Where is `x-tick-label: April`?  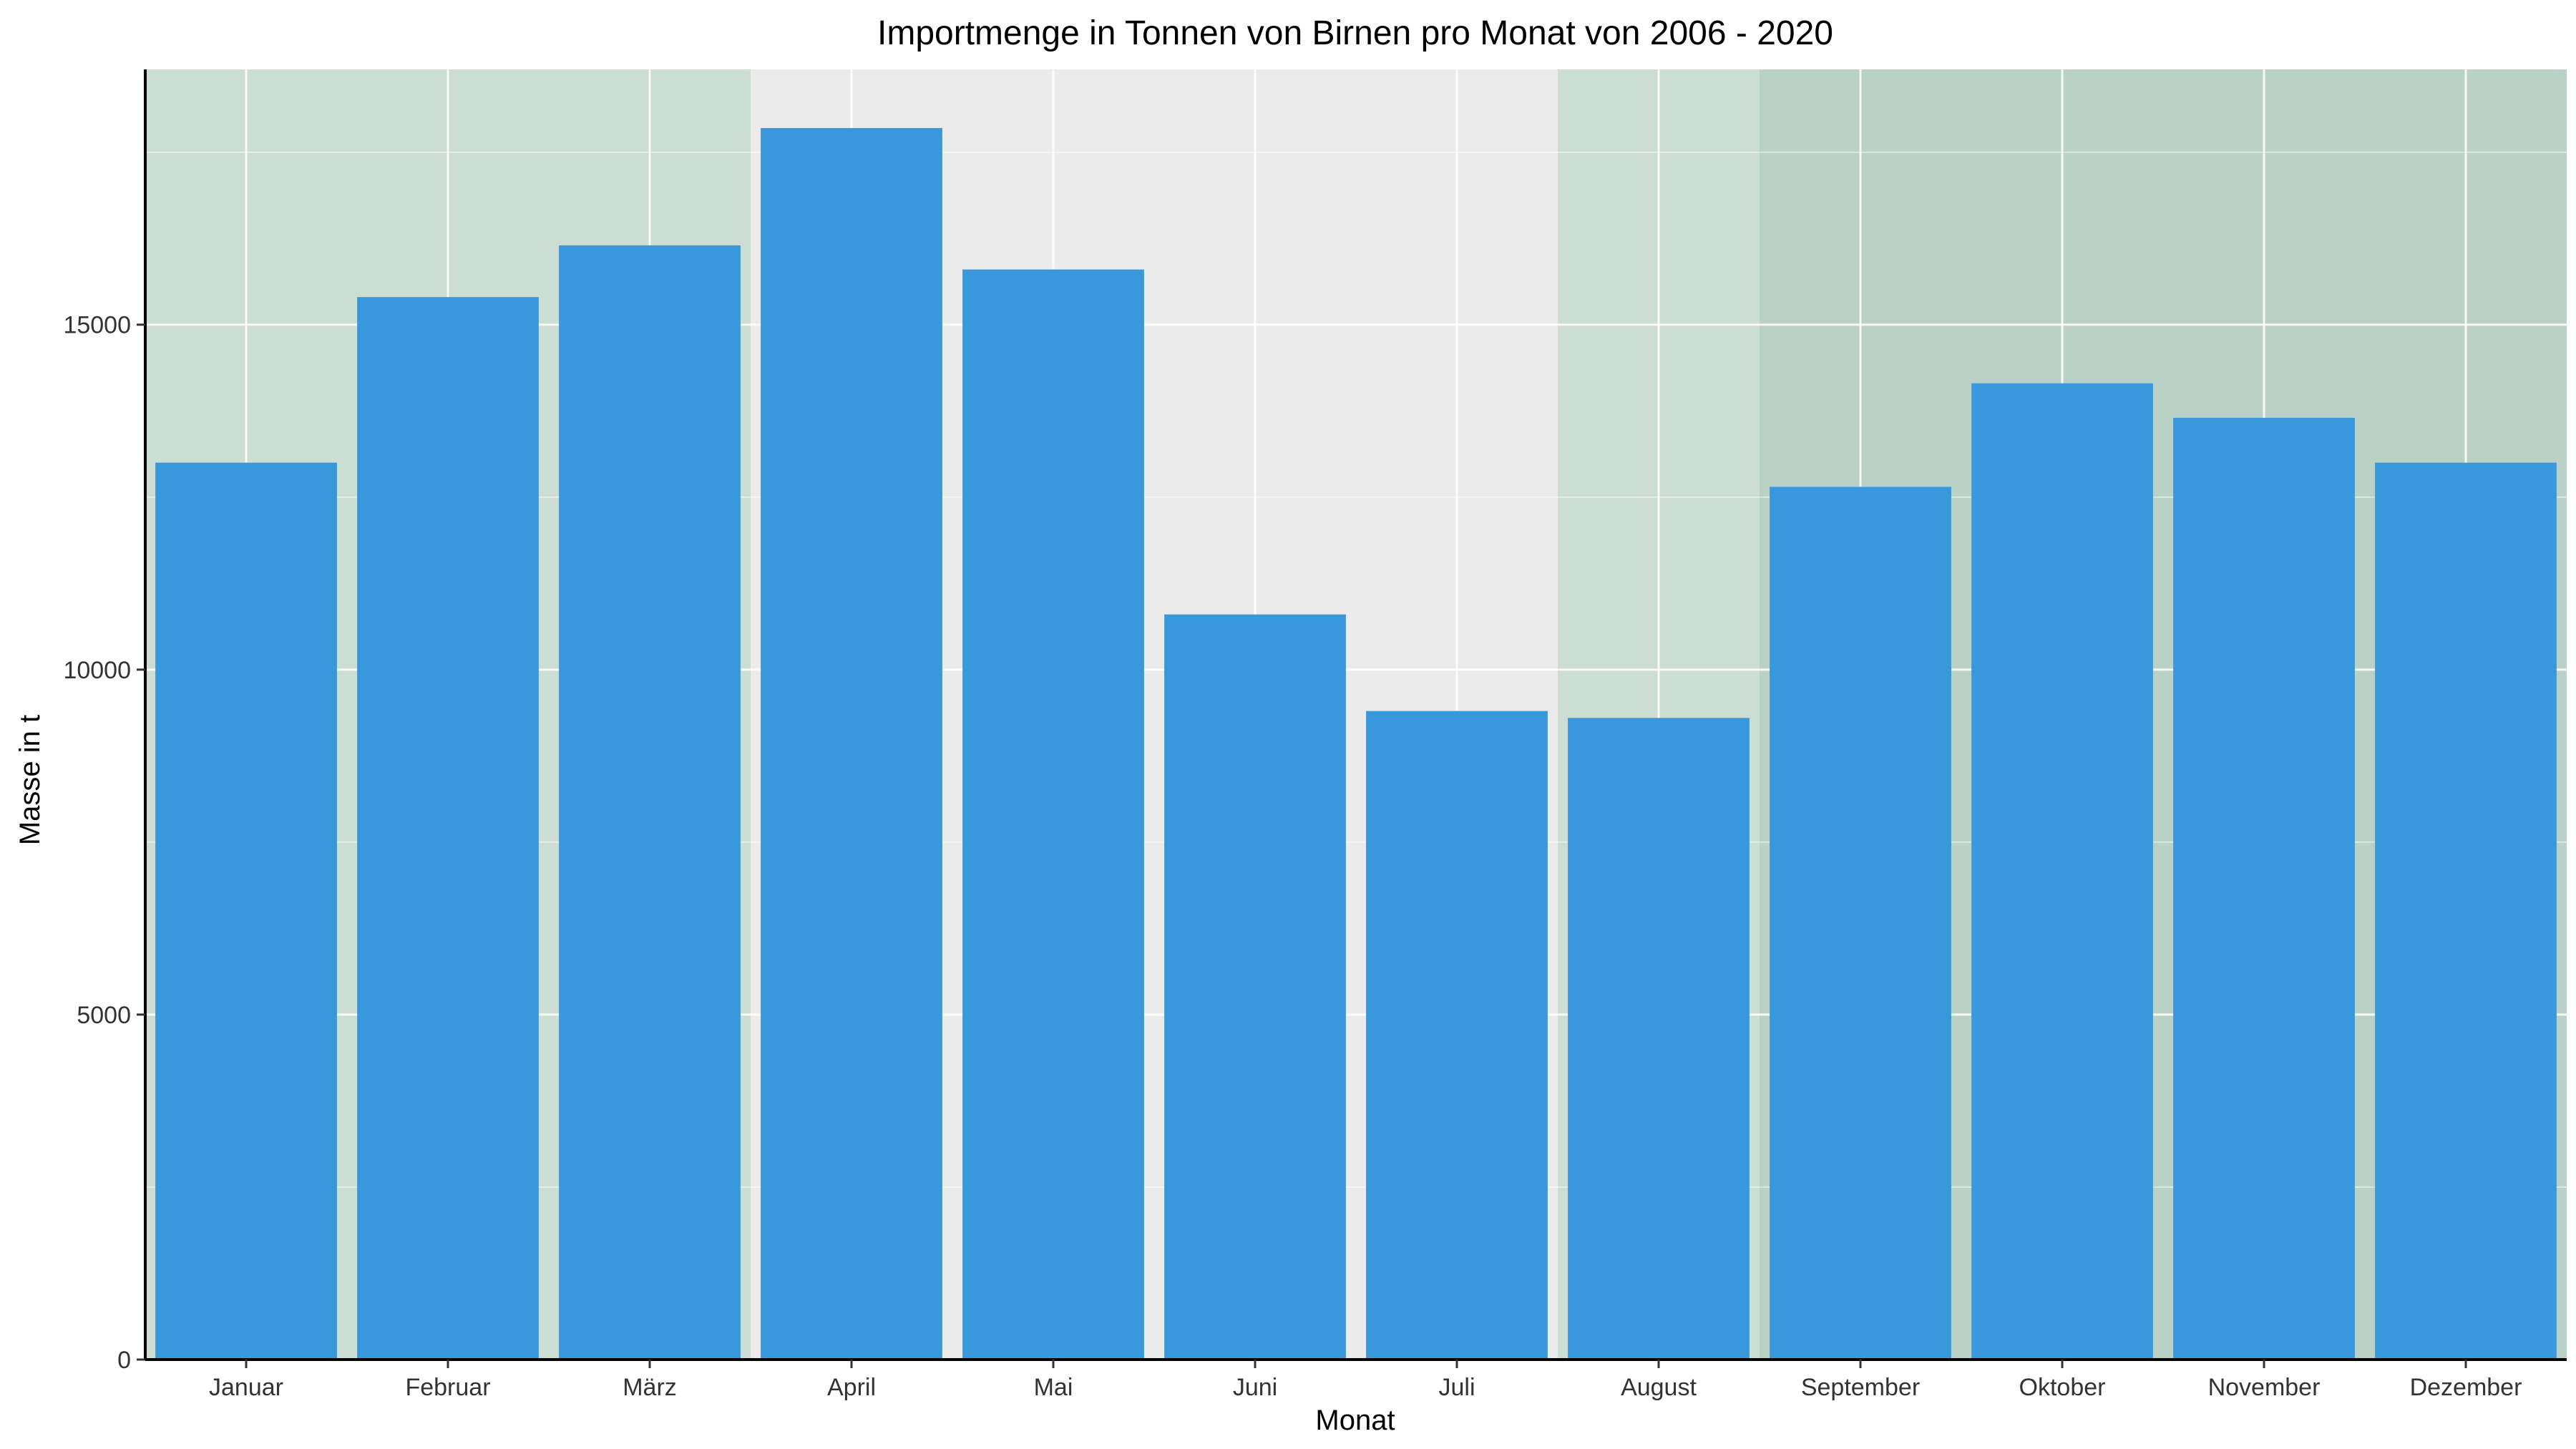
x-tick-label: April is located at coordinates (851, 1387).